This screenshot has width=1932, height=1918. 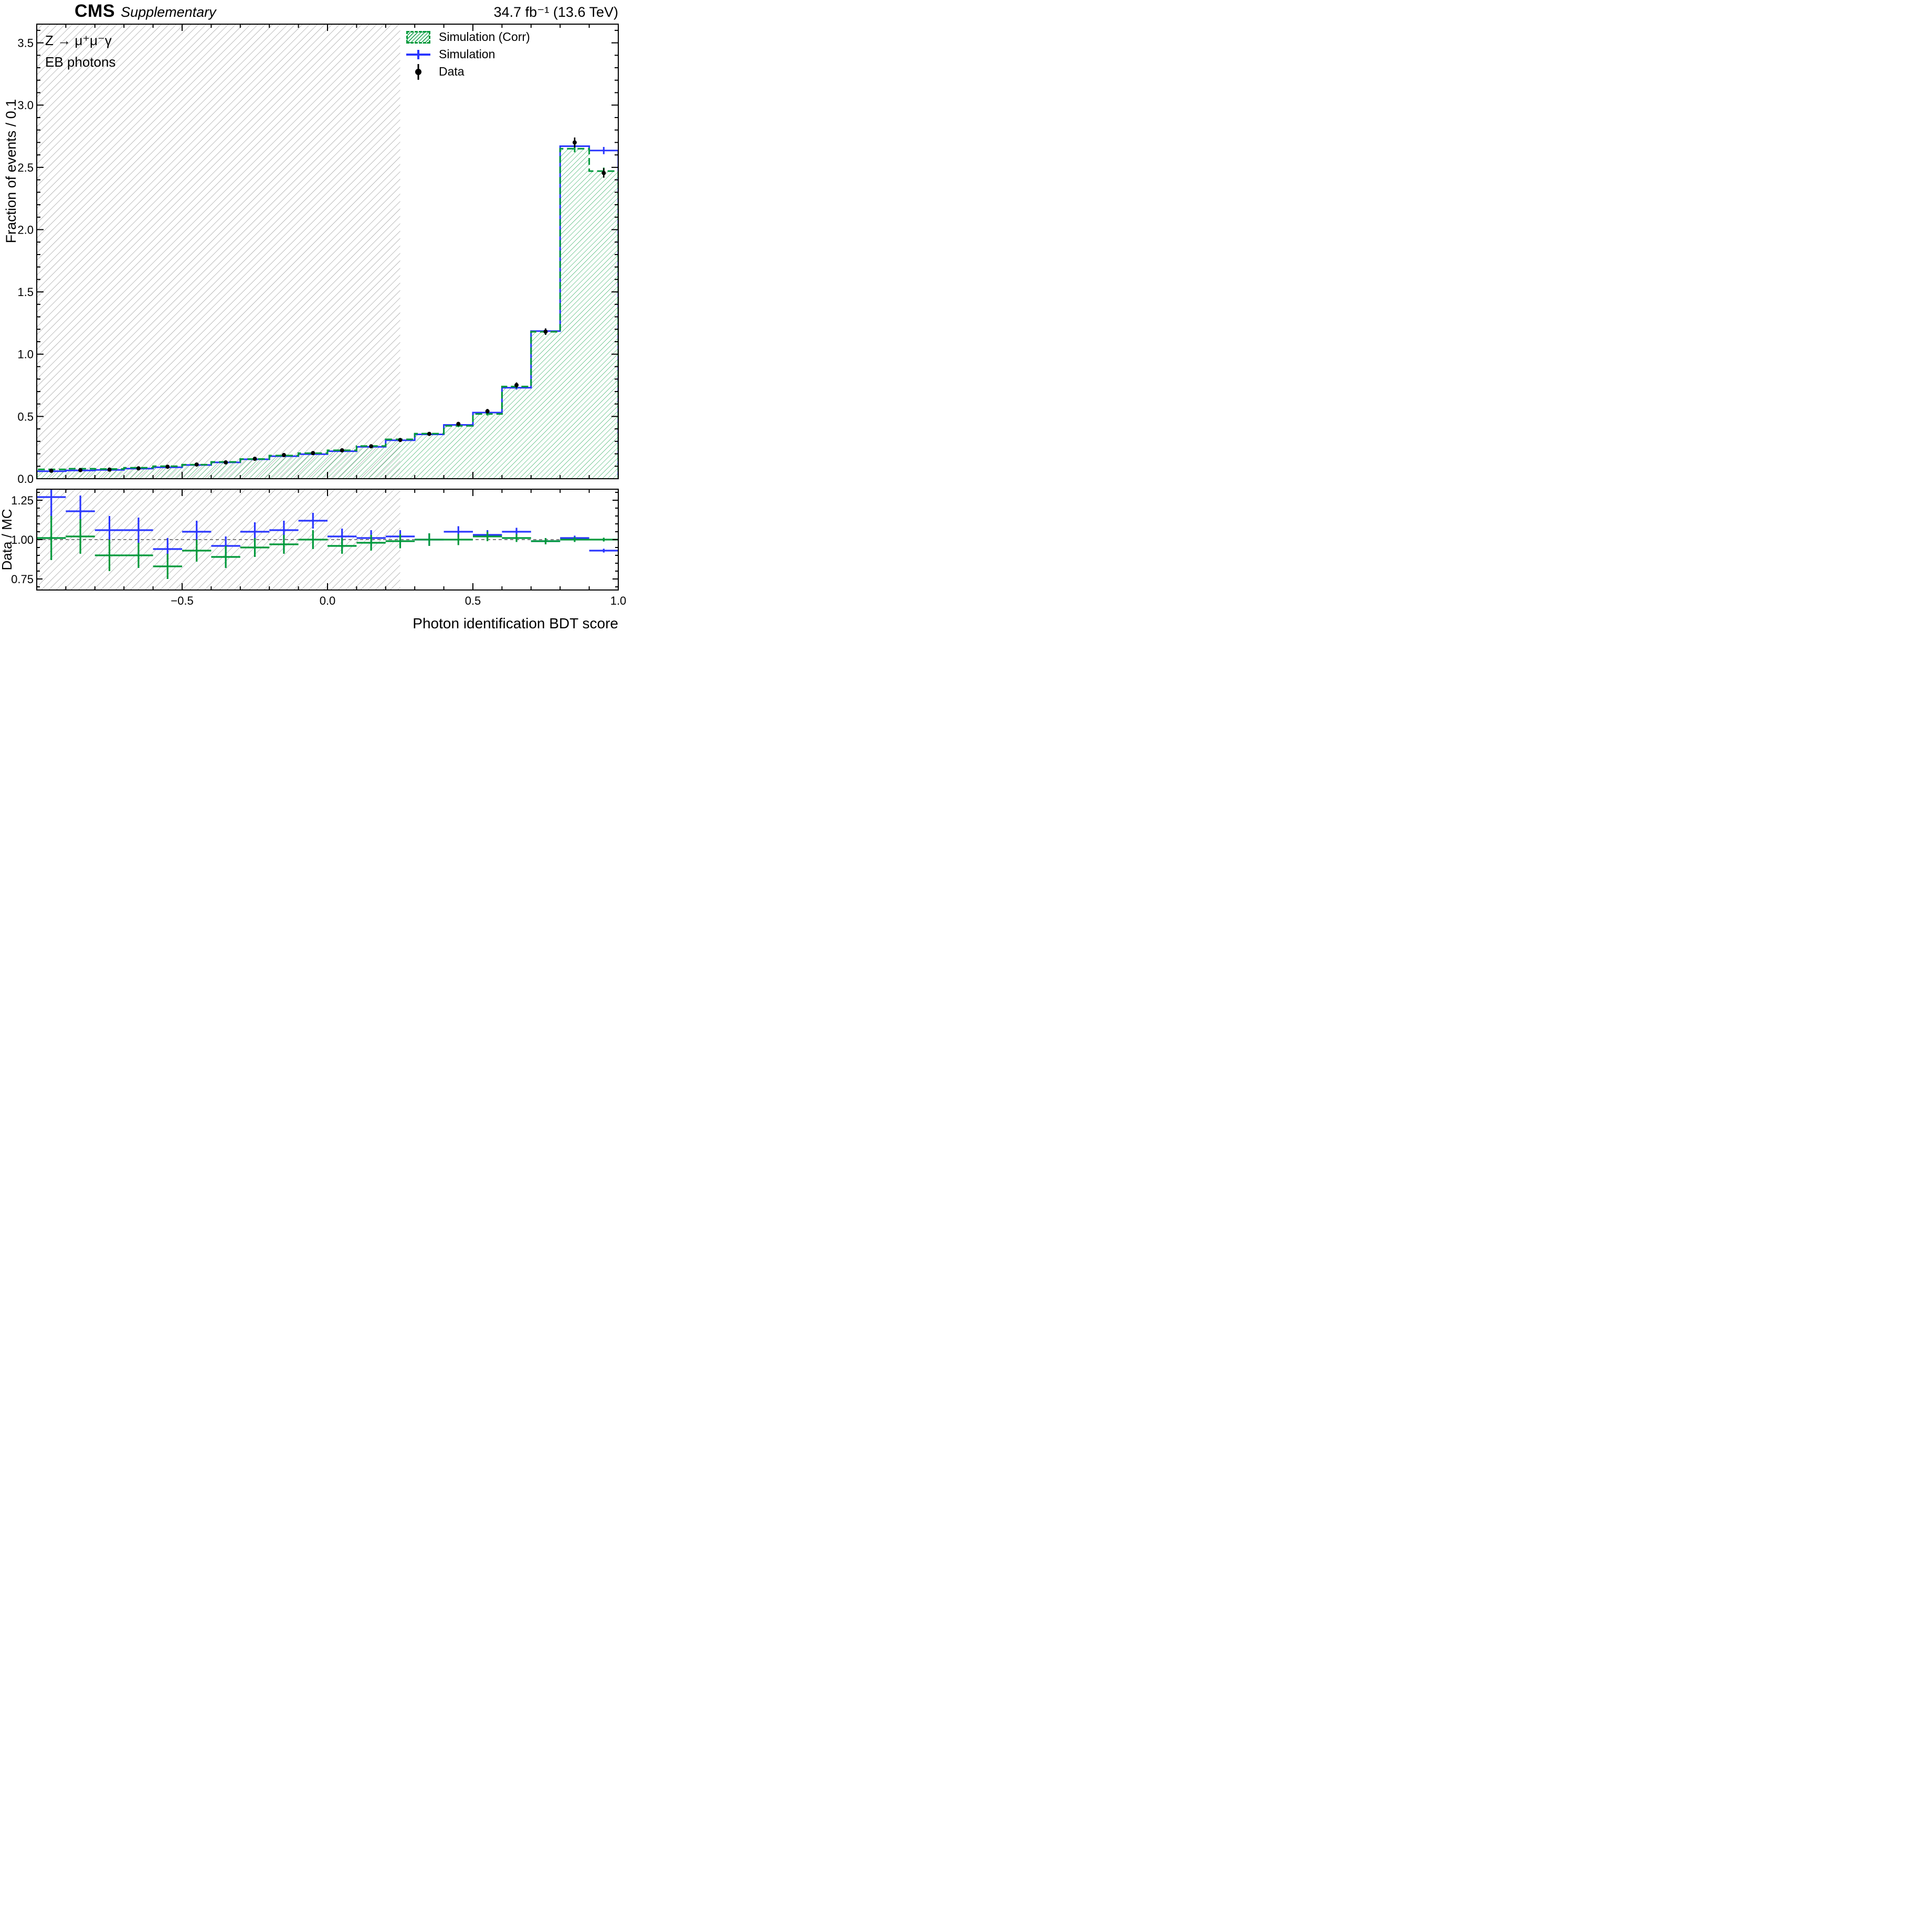 I want to click on x-tick-label: 0.5, so click(x=473, y=600).